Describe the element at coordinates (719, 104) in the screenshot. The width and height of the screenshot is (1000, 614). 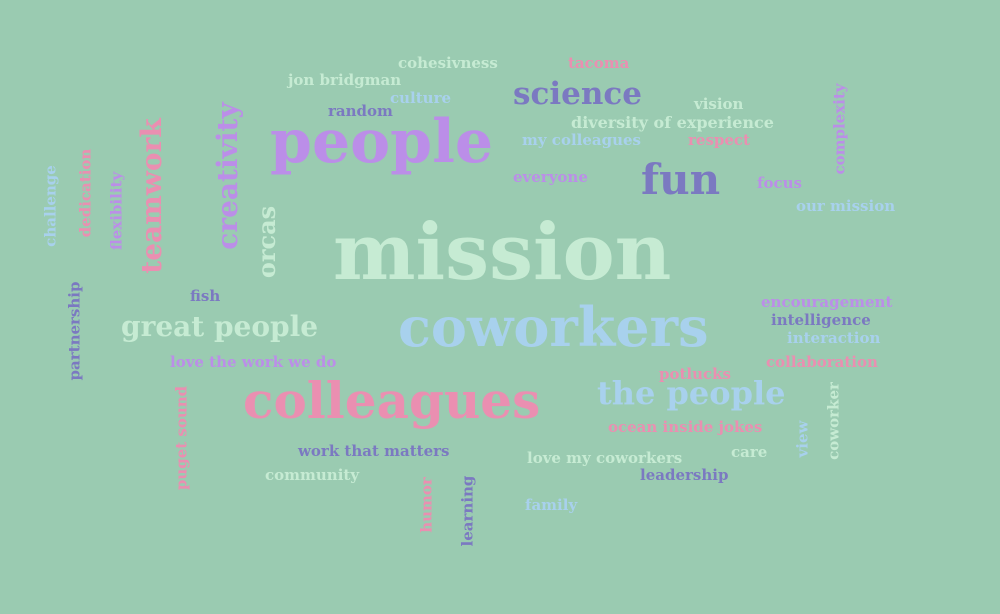
I see `word-vision: vision` at that location.